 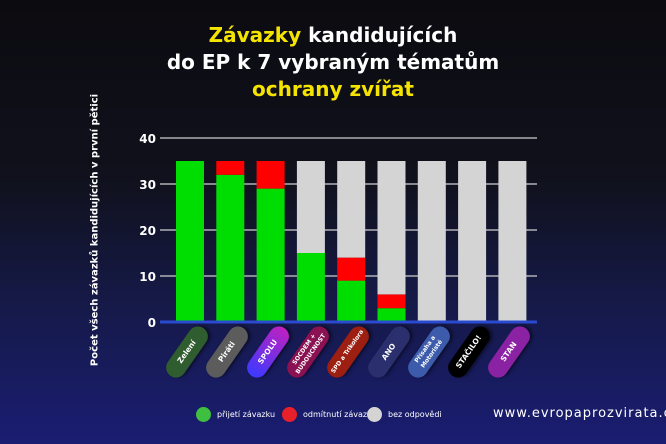 I want to click on website-url: www.evropaprozvirata.cz, so click(x=579, y=413).